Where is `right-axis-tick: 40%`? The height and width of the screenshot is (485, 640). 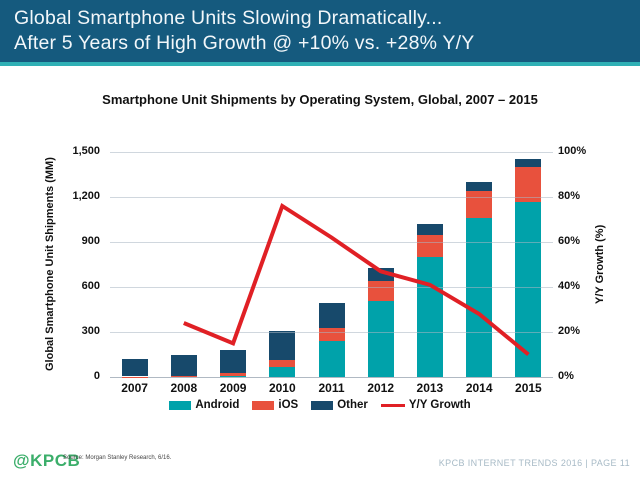 right-axis-tick: 40% is located at coordinates (569, 286).